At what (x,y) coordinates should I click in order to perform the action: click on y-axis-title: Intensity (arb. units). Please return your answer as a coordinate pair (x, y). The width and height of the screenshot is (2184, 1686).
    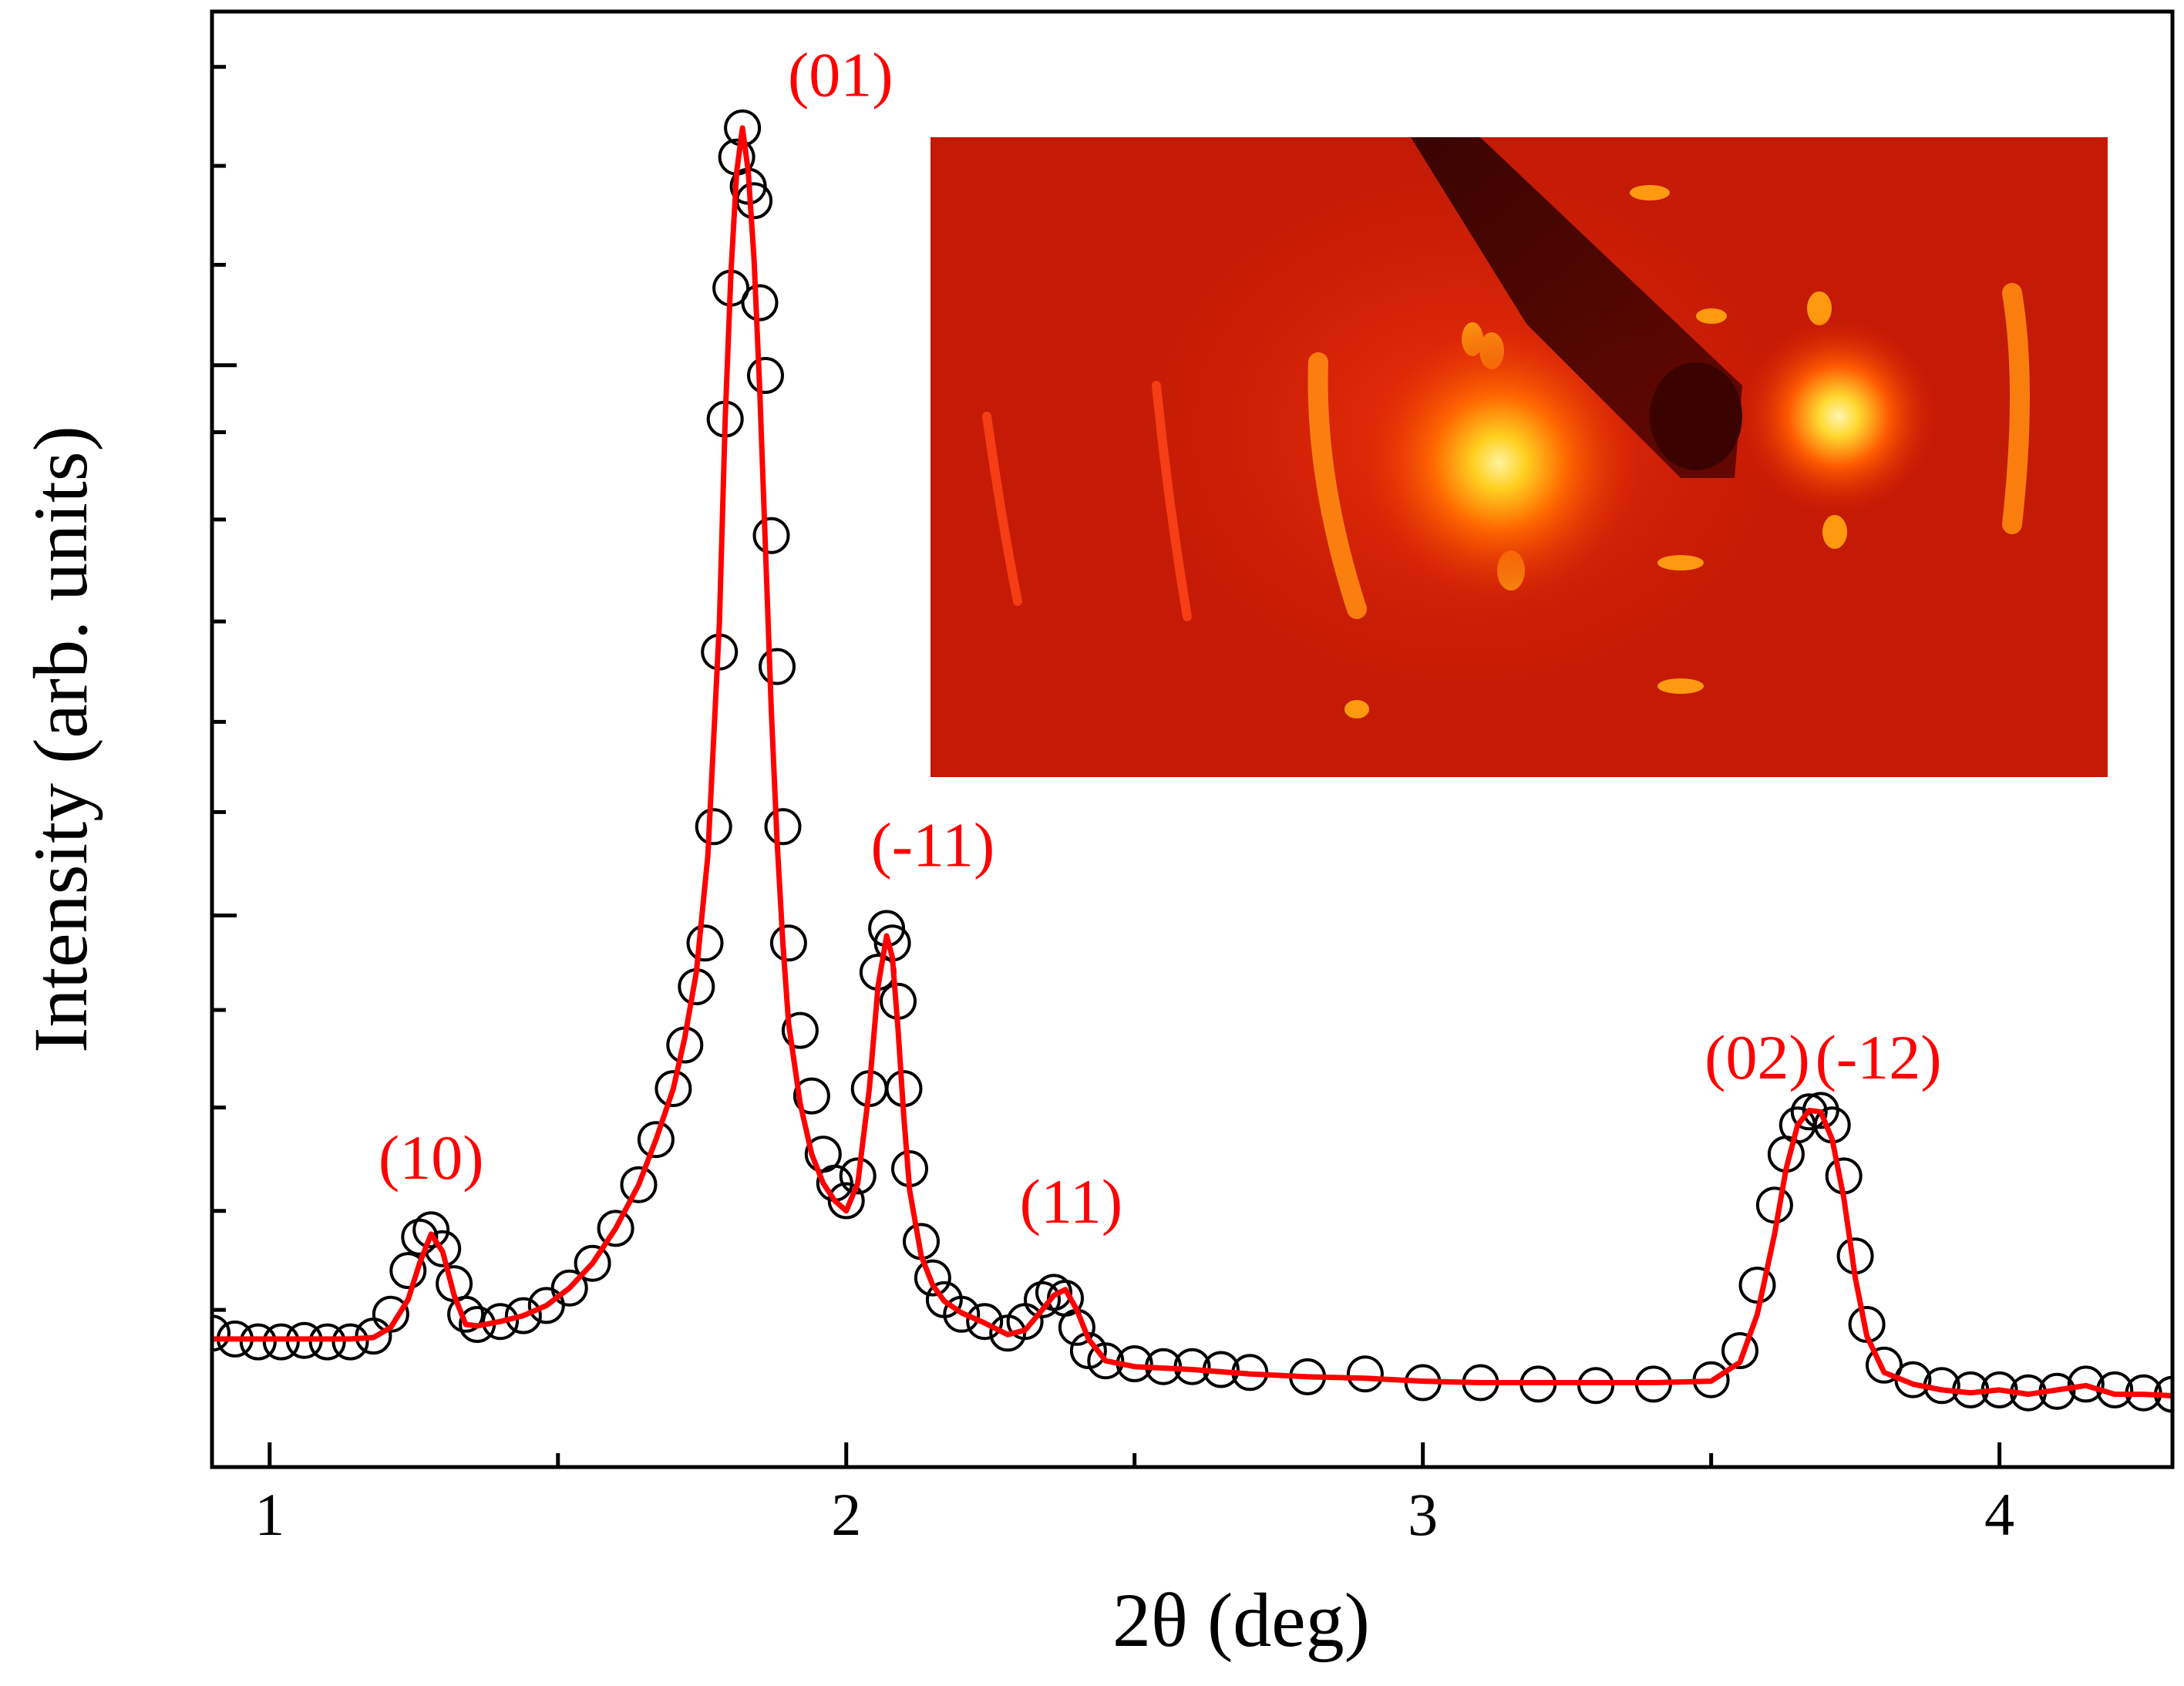
    Looking at the image, I should click on (60, 740).